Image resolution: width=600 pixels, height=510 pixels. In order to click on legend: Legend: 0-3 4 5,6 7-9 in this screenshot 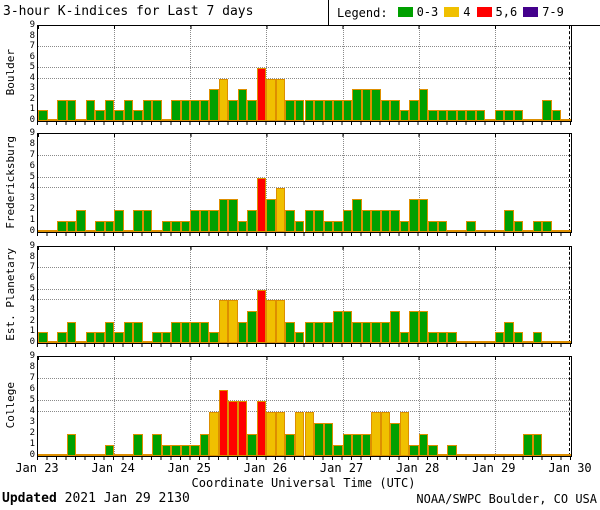, I will do `click(464, 13)`.